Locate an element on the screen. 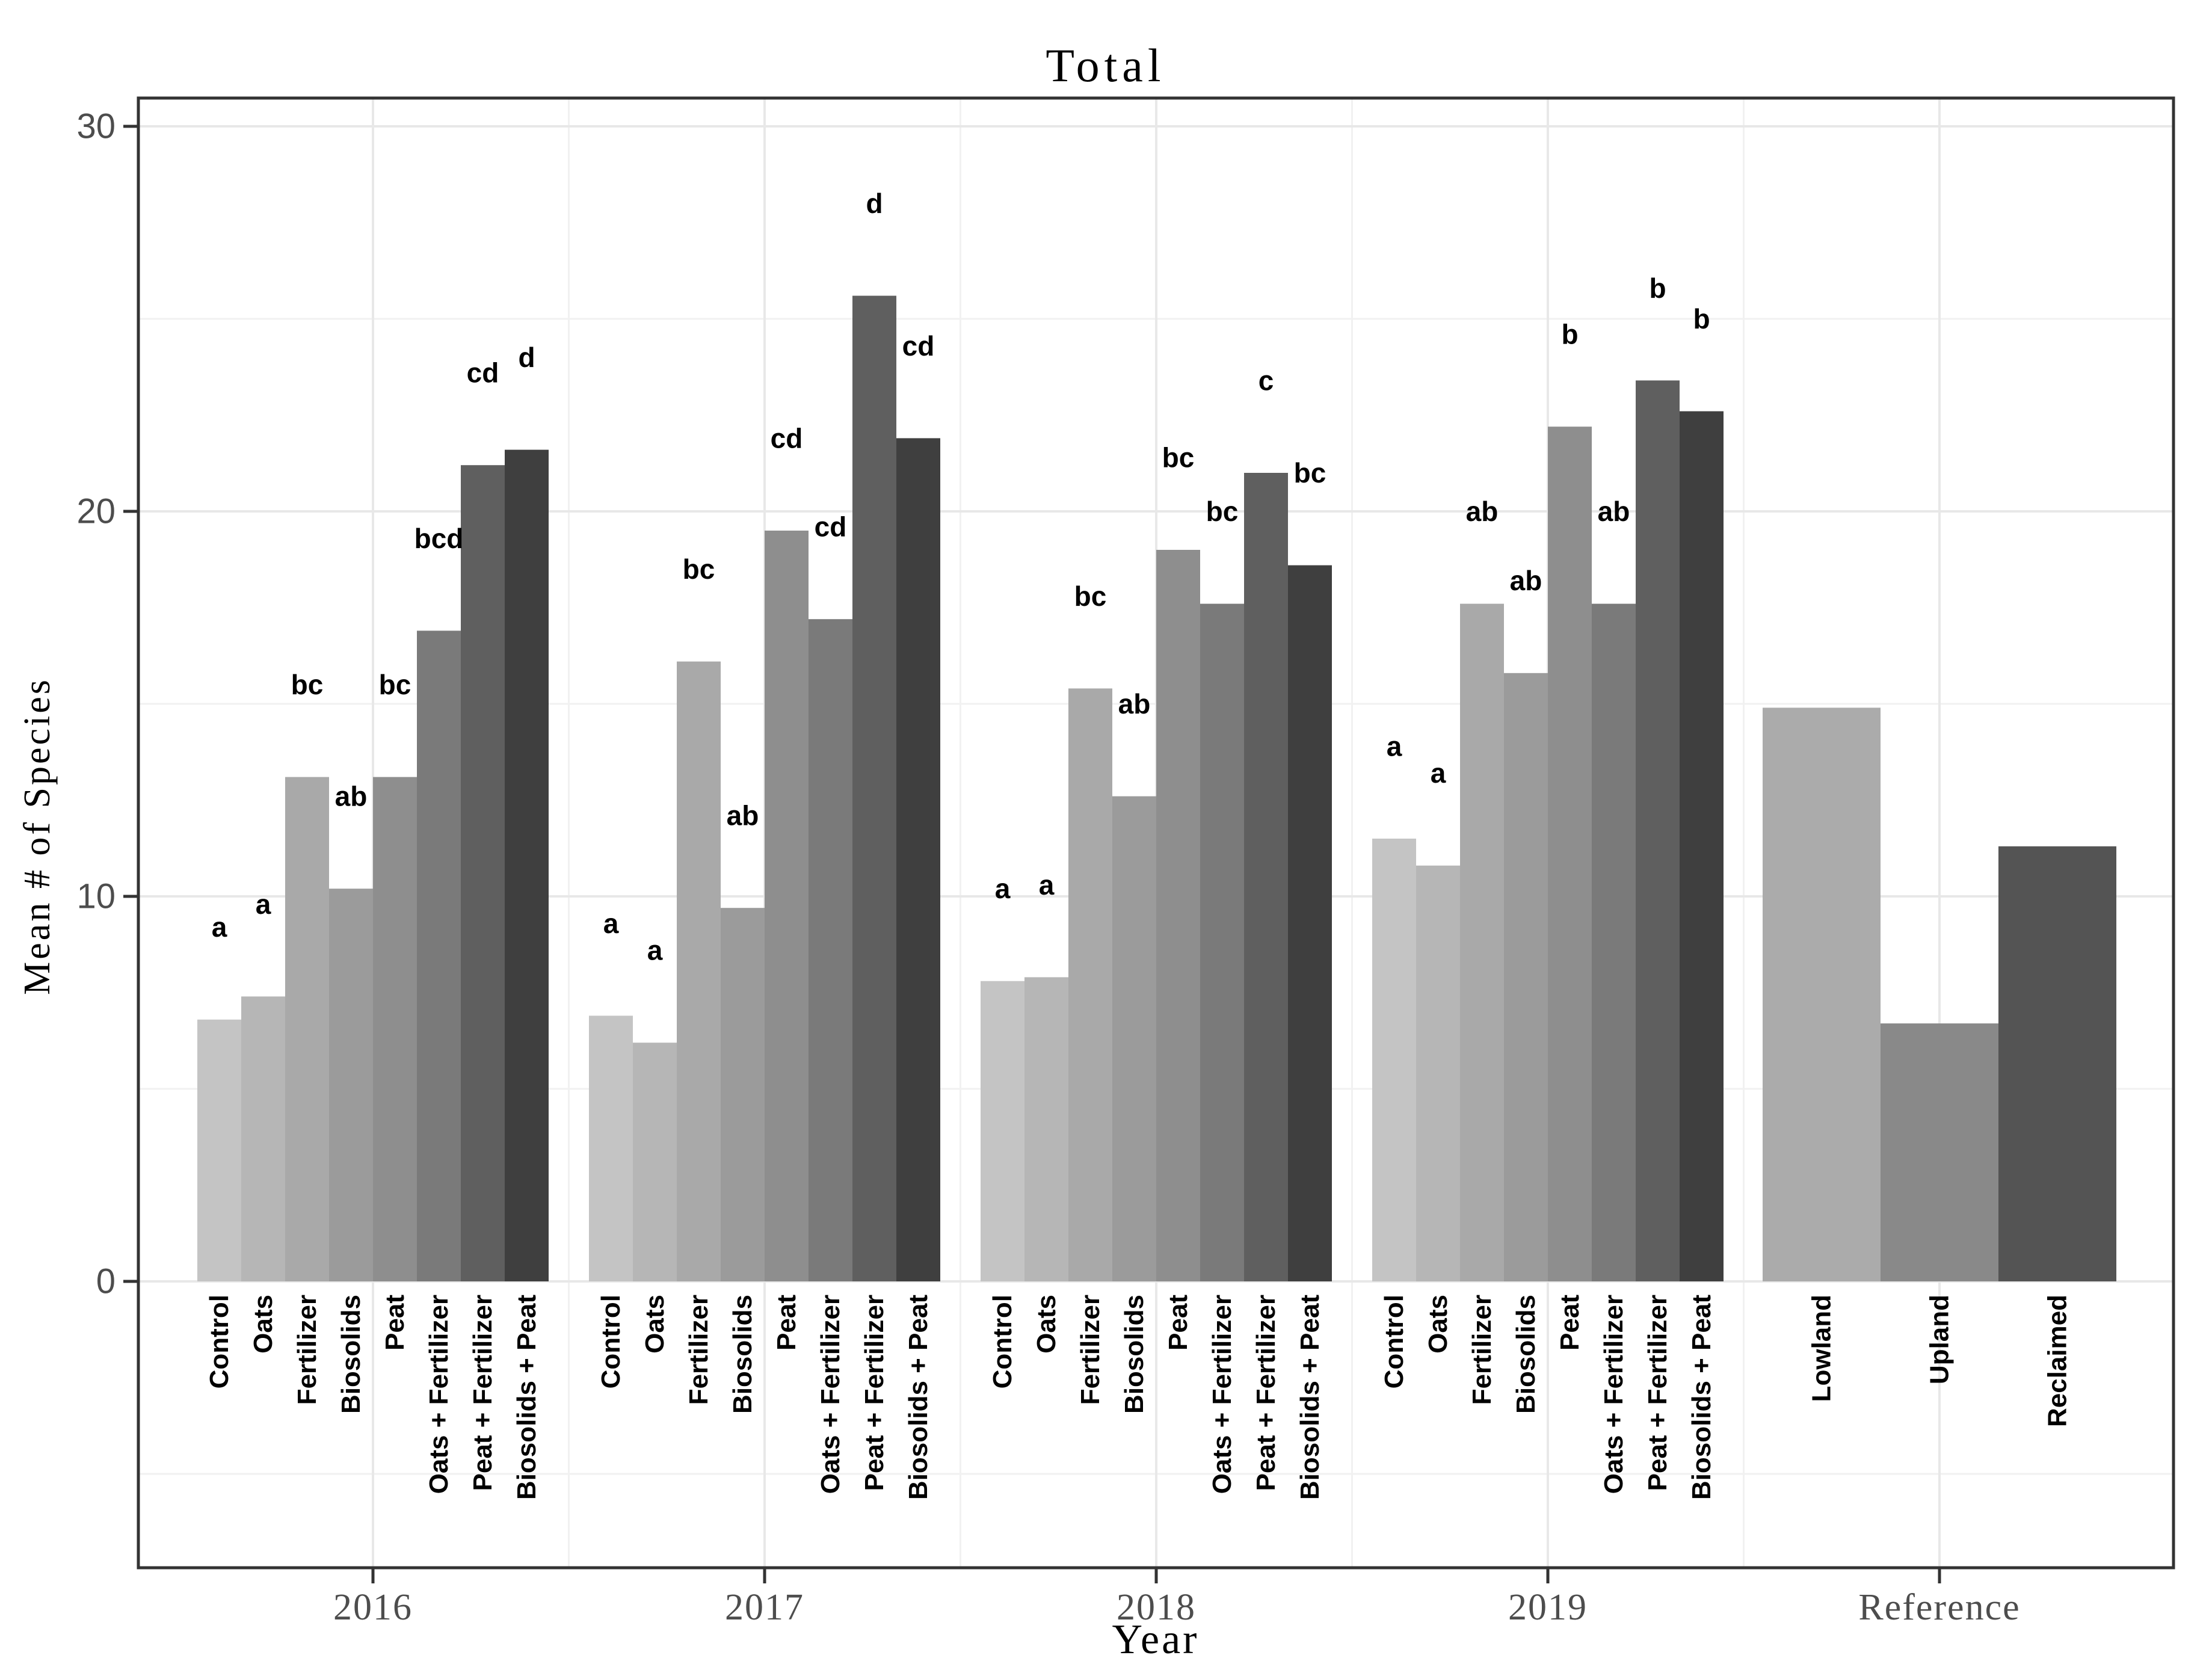 This screenshot has width=2212, height=1667. bar-2019-Biosolids is located at coordinates (1526, 977).